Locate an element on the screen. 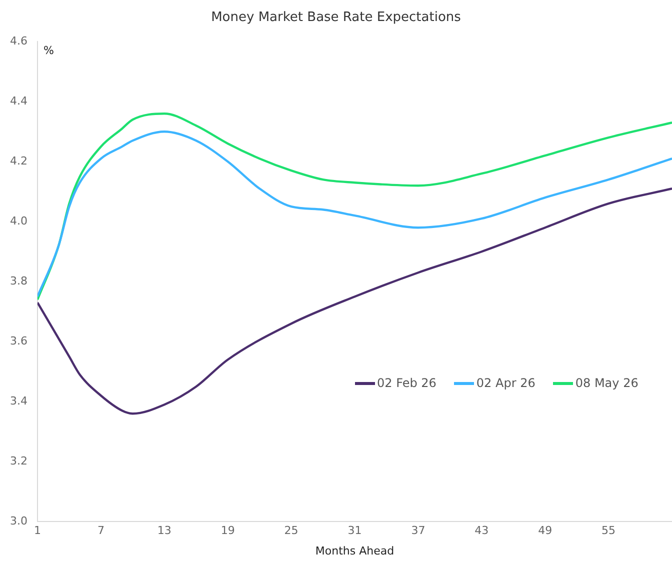  y-tick-label: 4.0 is located at coordinates (19, 221).